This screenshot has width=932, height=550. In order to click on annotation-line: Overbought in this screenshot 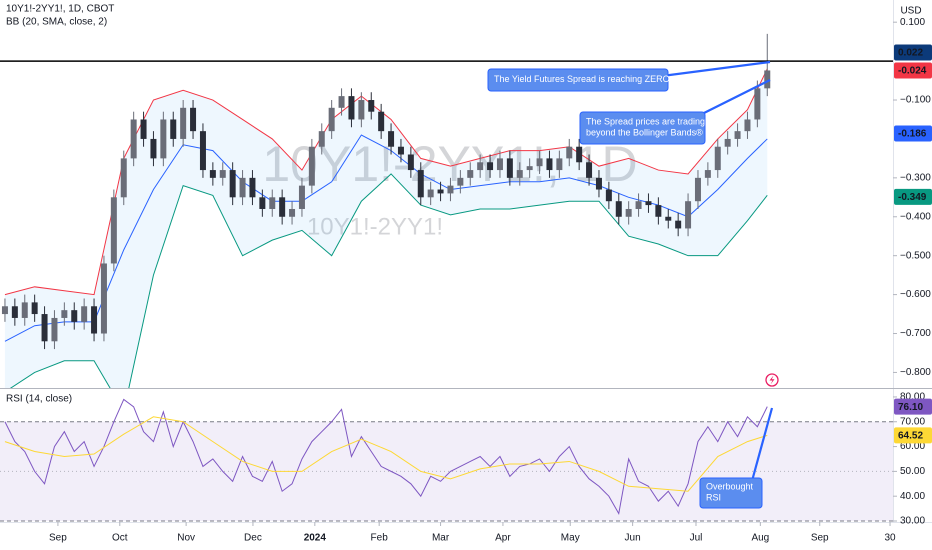, I will do `click(730, 487)`.